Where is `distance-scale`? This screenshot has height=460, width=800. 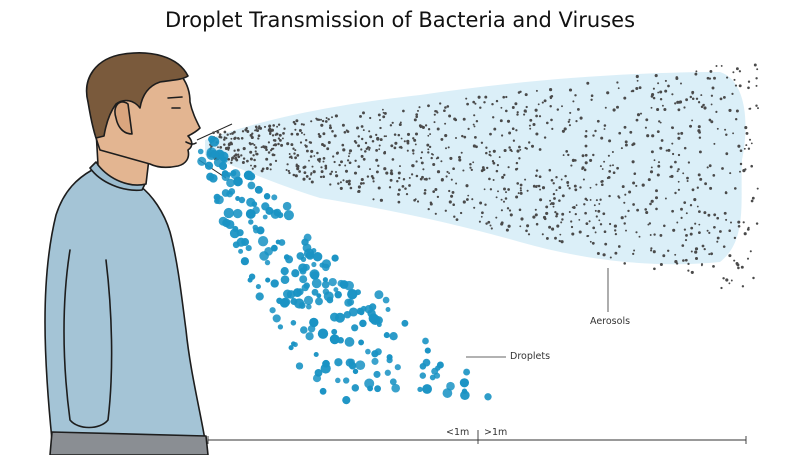 distance-scale is located at coordinates (477, 437).